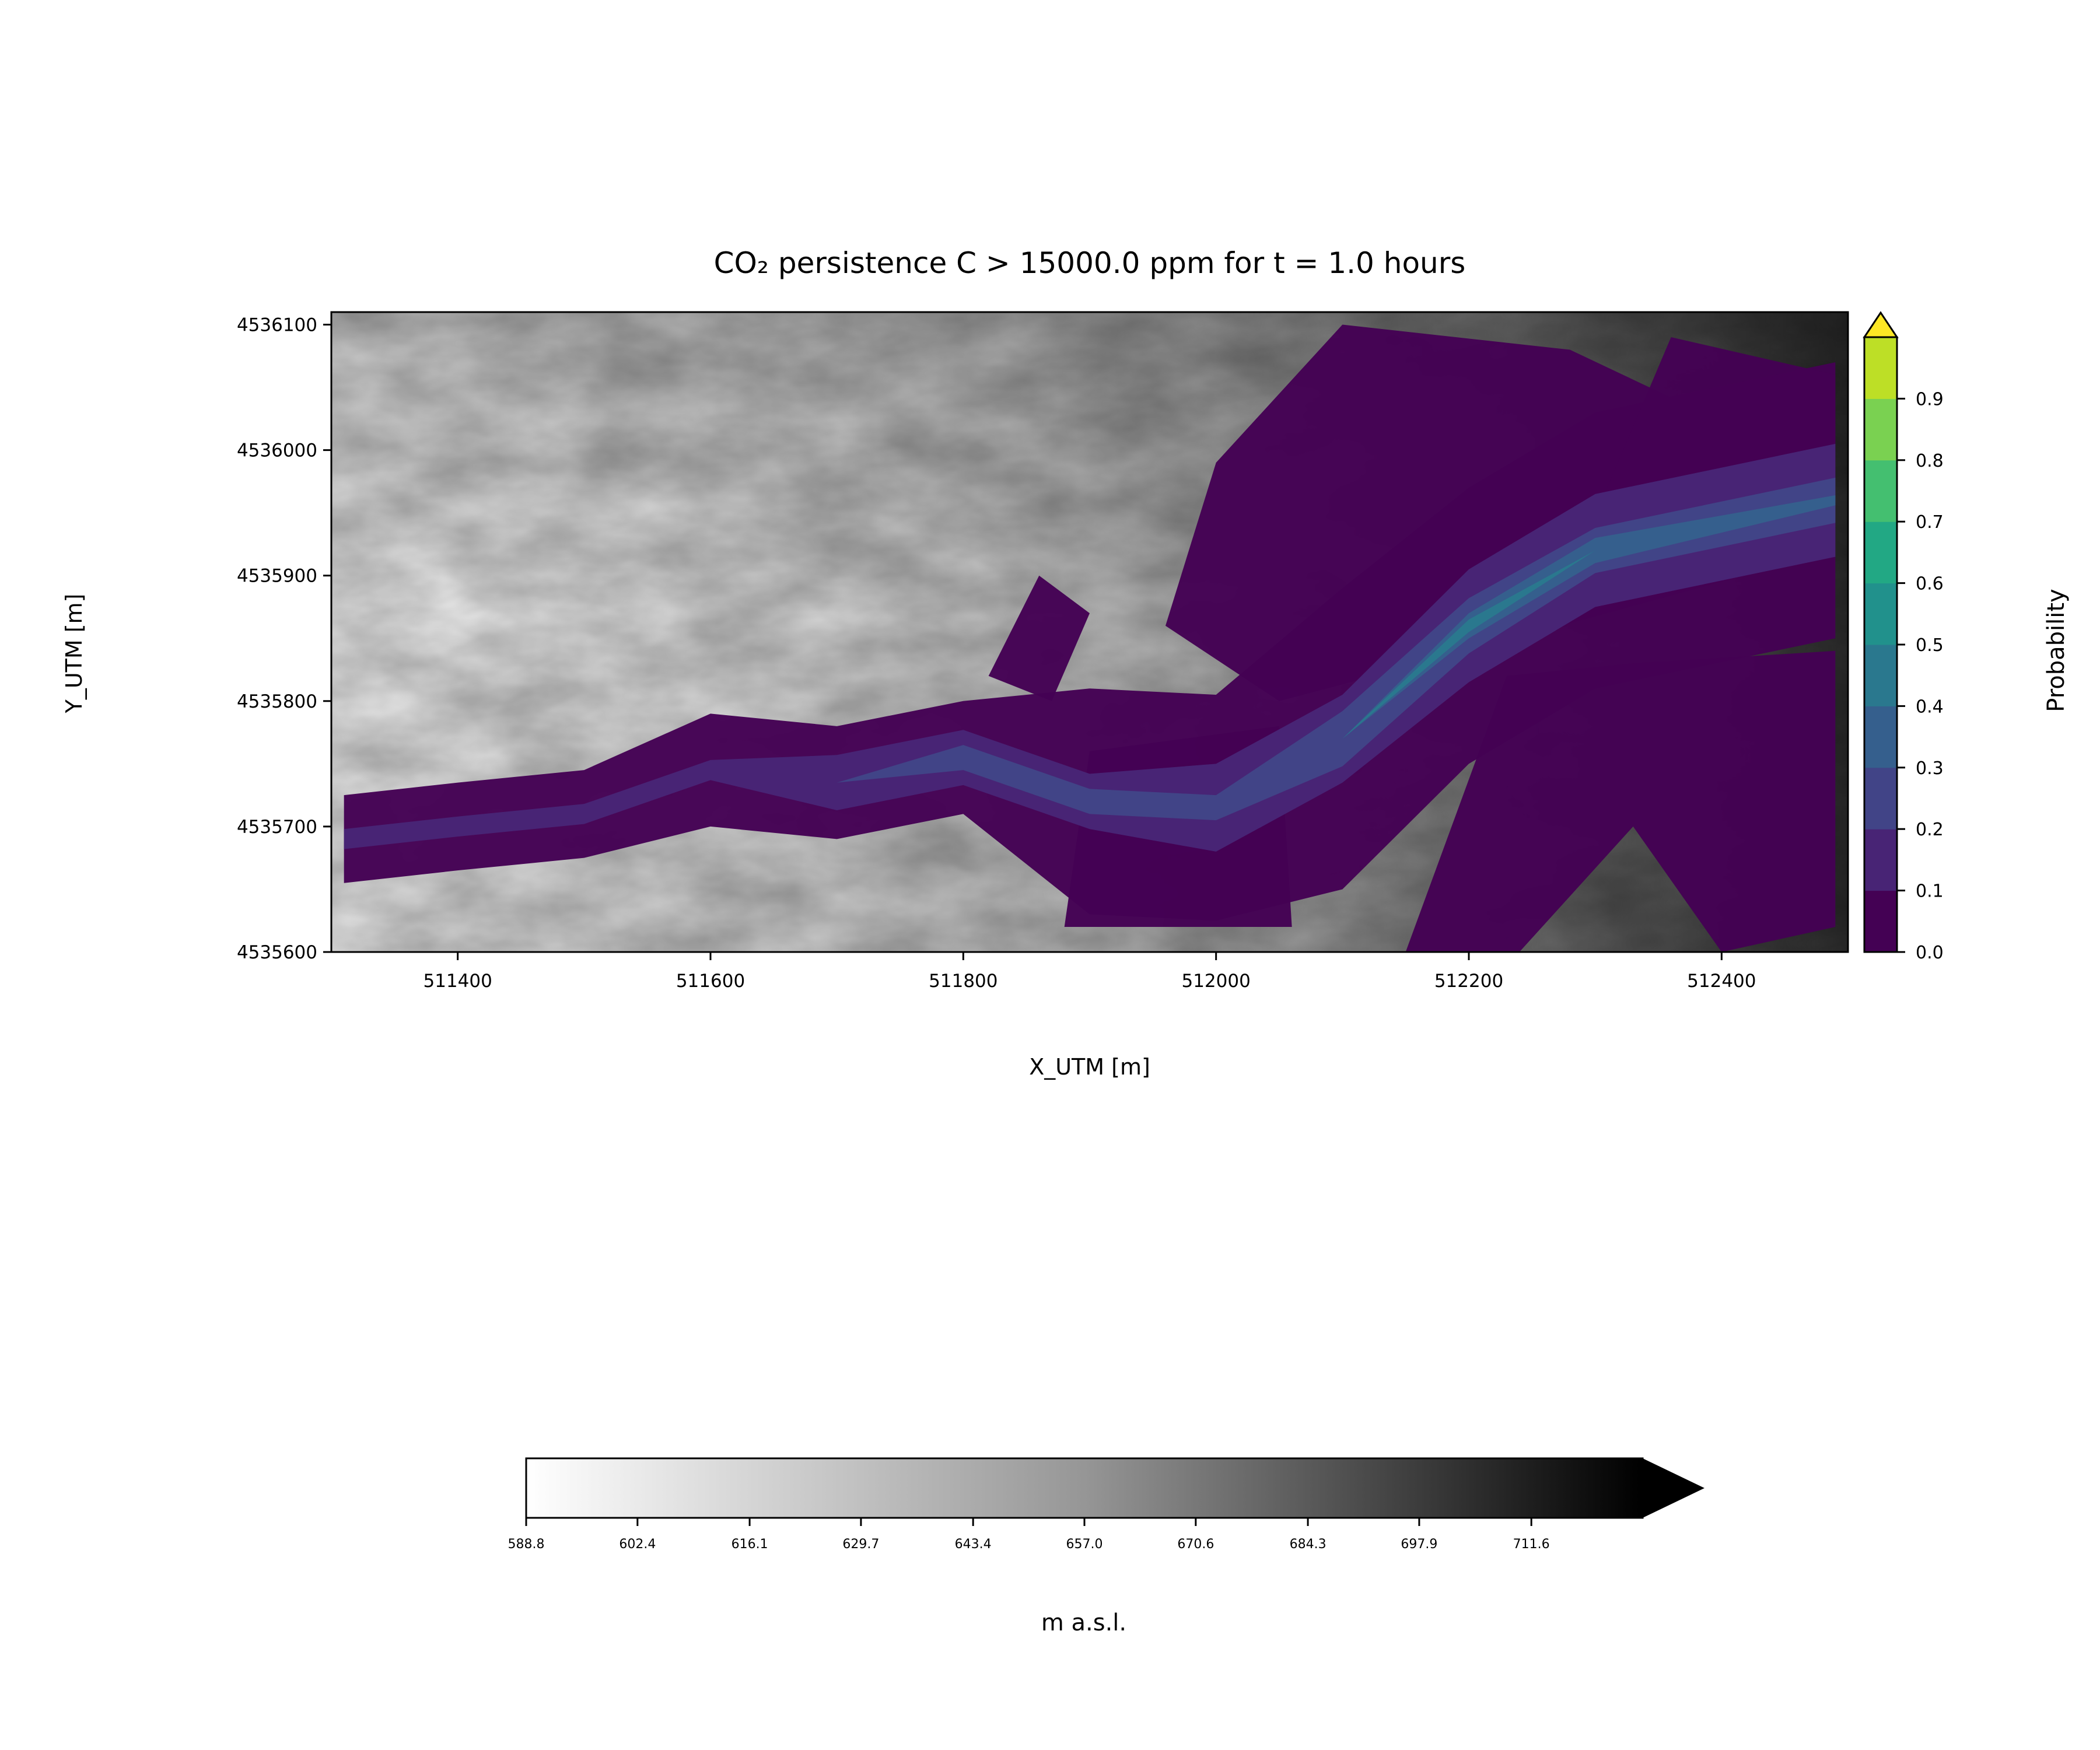 This screenshot has height=1750, width=2100. Describe the element at coordinates (710, 981) in the screenshot. I see `x-tick-label: 511600` at that location.